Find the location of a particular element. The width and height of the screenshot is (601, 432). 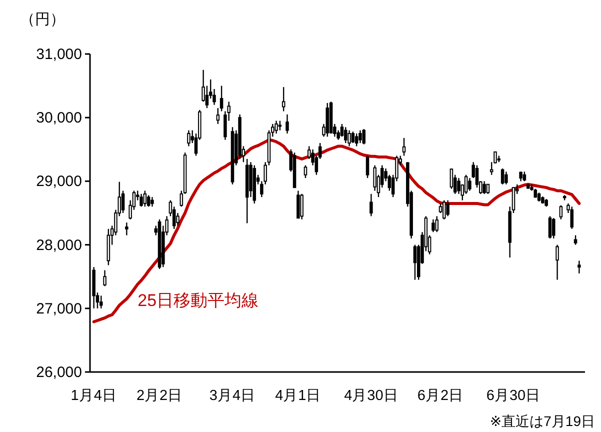

x-tick-label: 3月4日 is located at coordinates (232, 396).